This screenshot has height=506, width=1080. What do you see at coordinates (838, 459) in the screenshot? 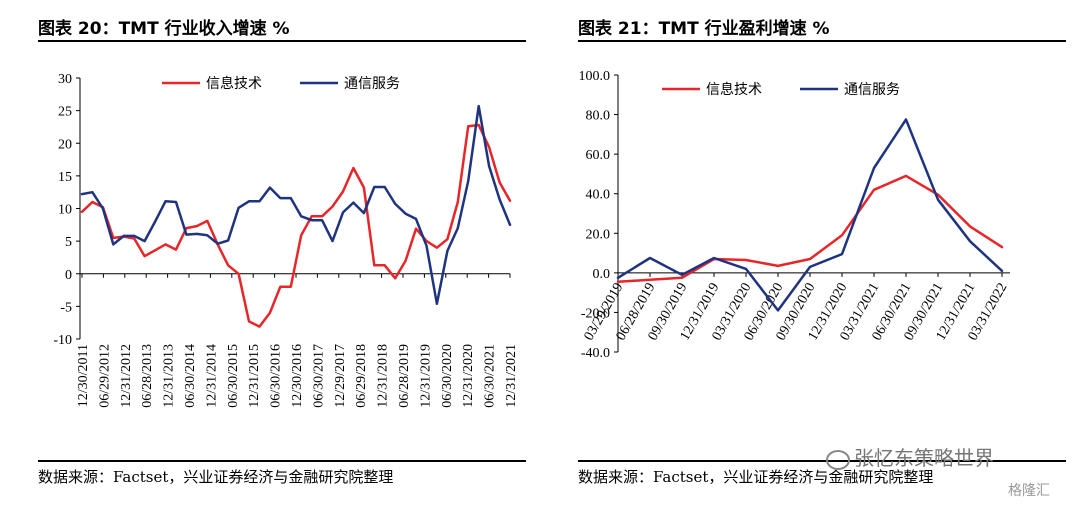
I see `wechat-icon` at bounding box center [838, 459].